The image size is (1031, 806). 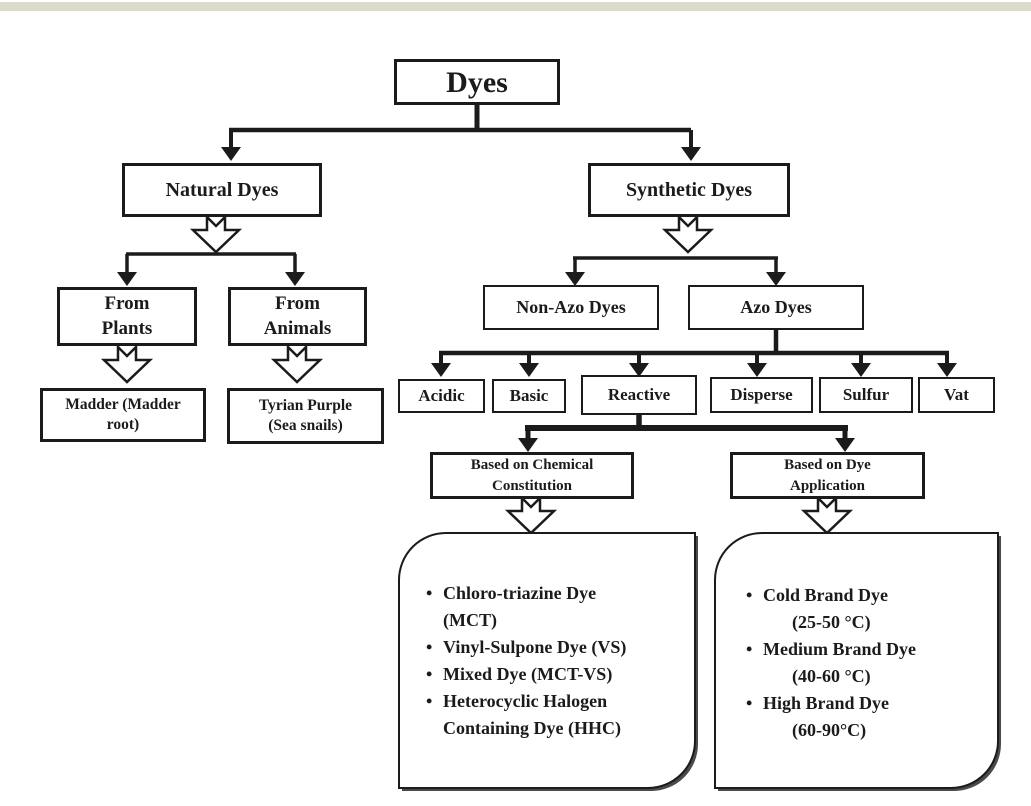 What do you see at coordinates (831, 676) in the screenshot?
I see `list-item-subtext: (40-60 °C)` at bounding box center [831, 676].